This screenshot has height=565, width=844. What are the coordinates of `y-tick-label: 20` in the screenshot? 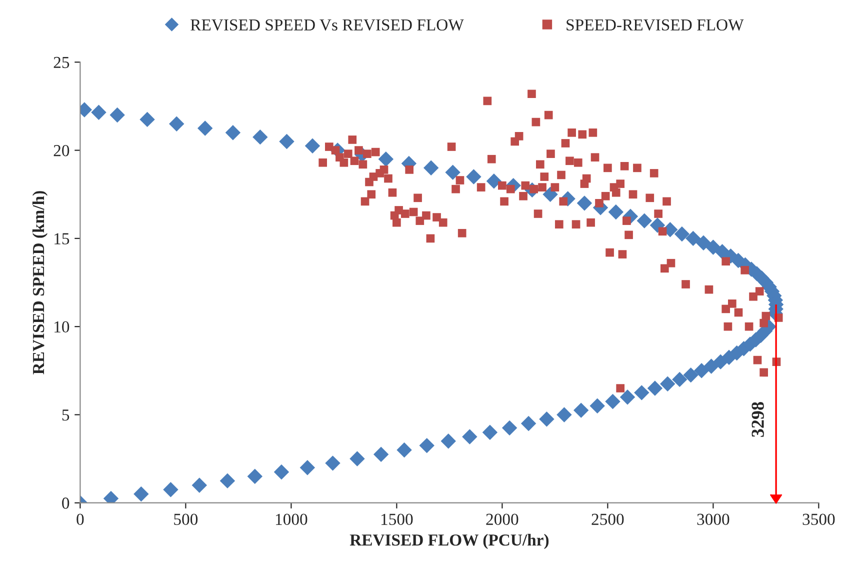 It's located at (62, 150).